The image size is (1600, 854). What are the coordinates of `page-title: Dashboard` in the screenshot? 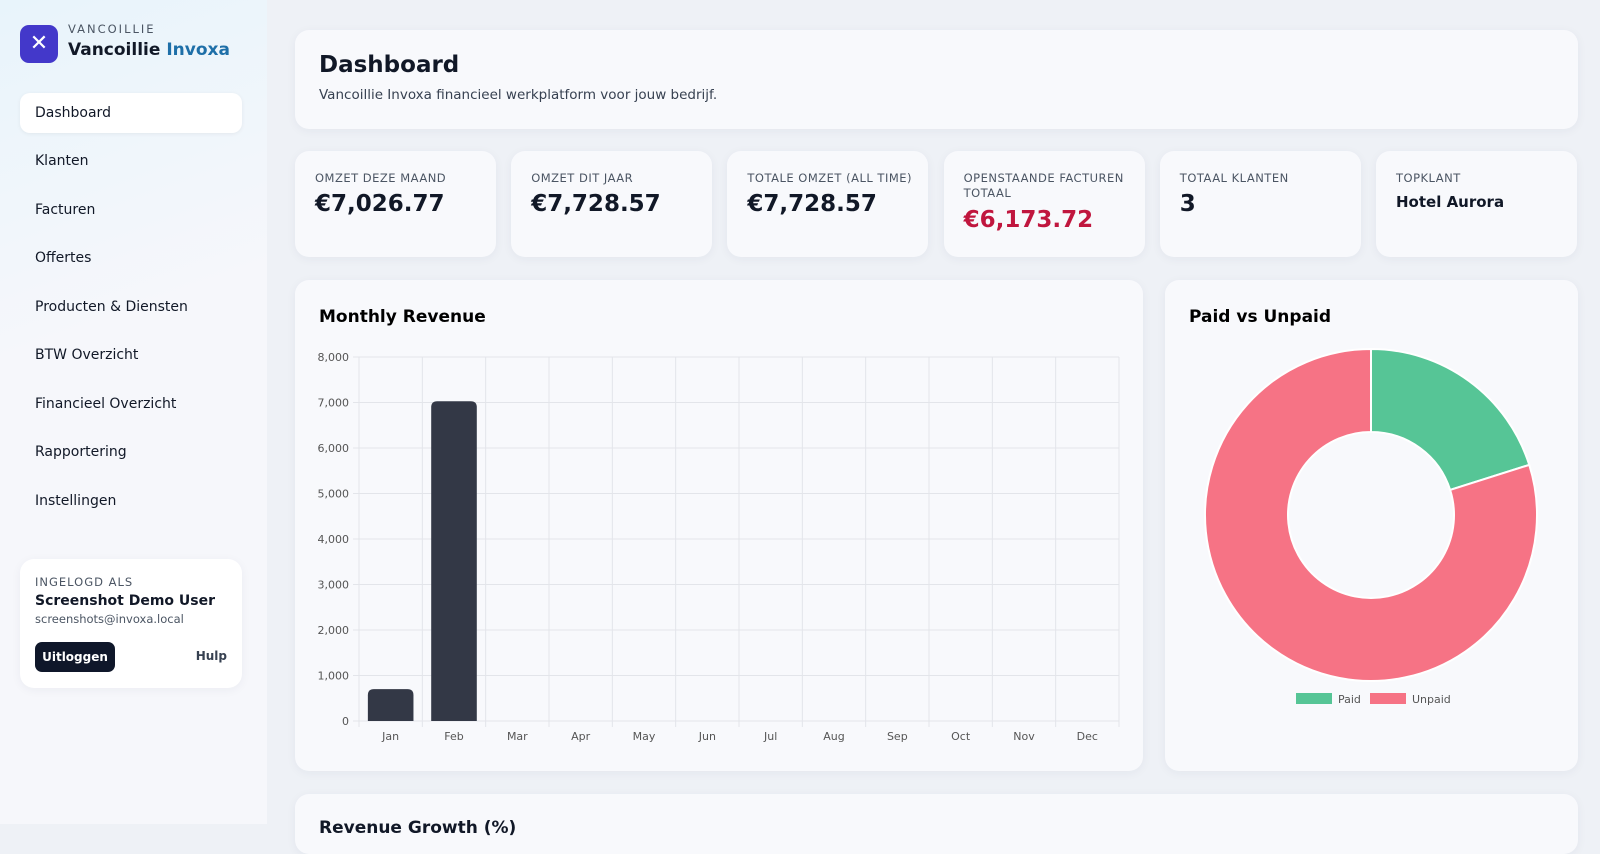 It's located at (389, 65).